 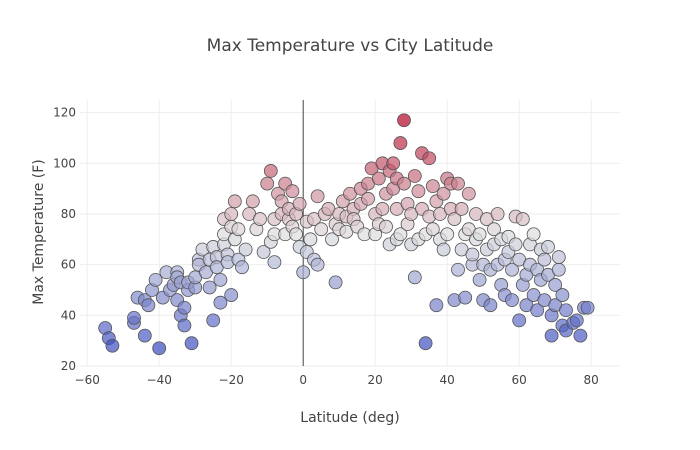 I want to click on y-tick-label: 100, so click(x=64, y=163).